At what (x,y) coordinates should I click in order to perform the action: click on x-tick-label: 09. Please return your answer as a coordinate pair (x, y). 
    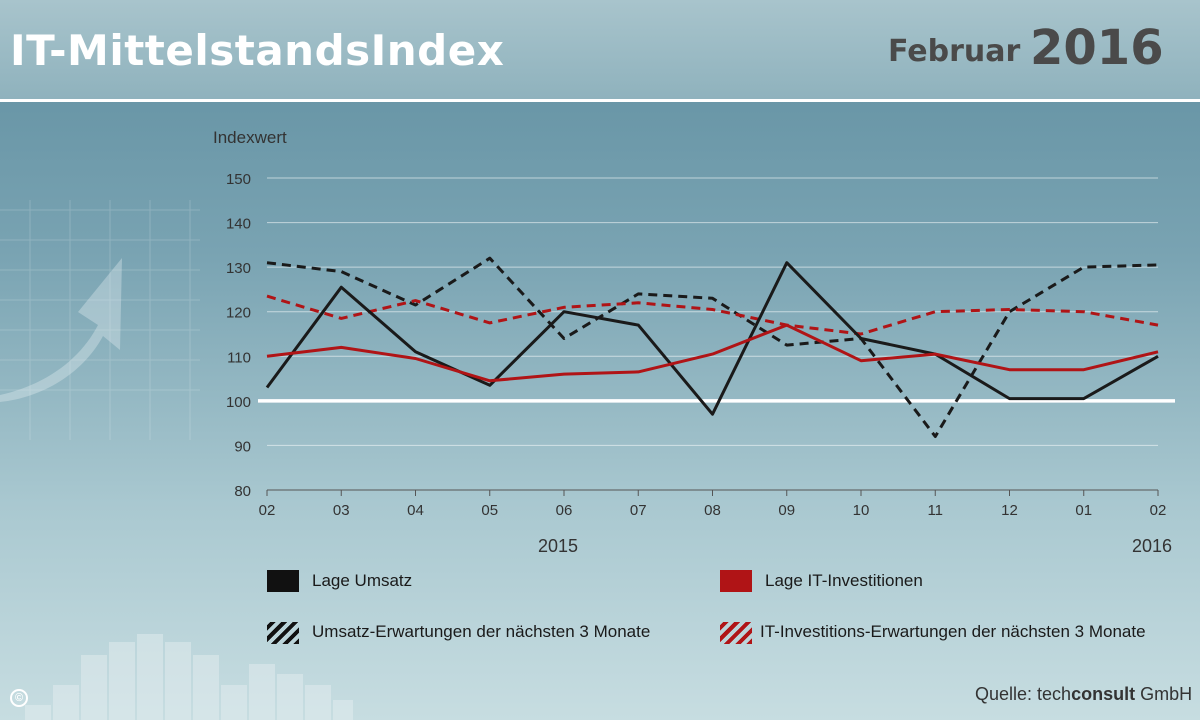
    Looking at the image, I should click on (786, 510).